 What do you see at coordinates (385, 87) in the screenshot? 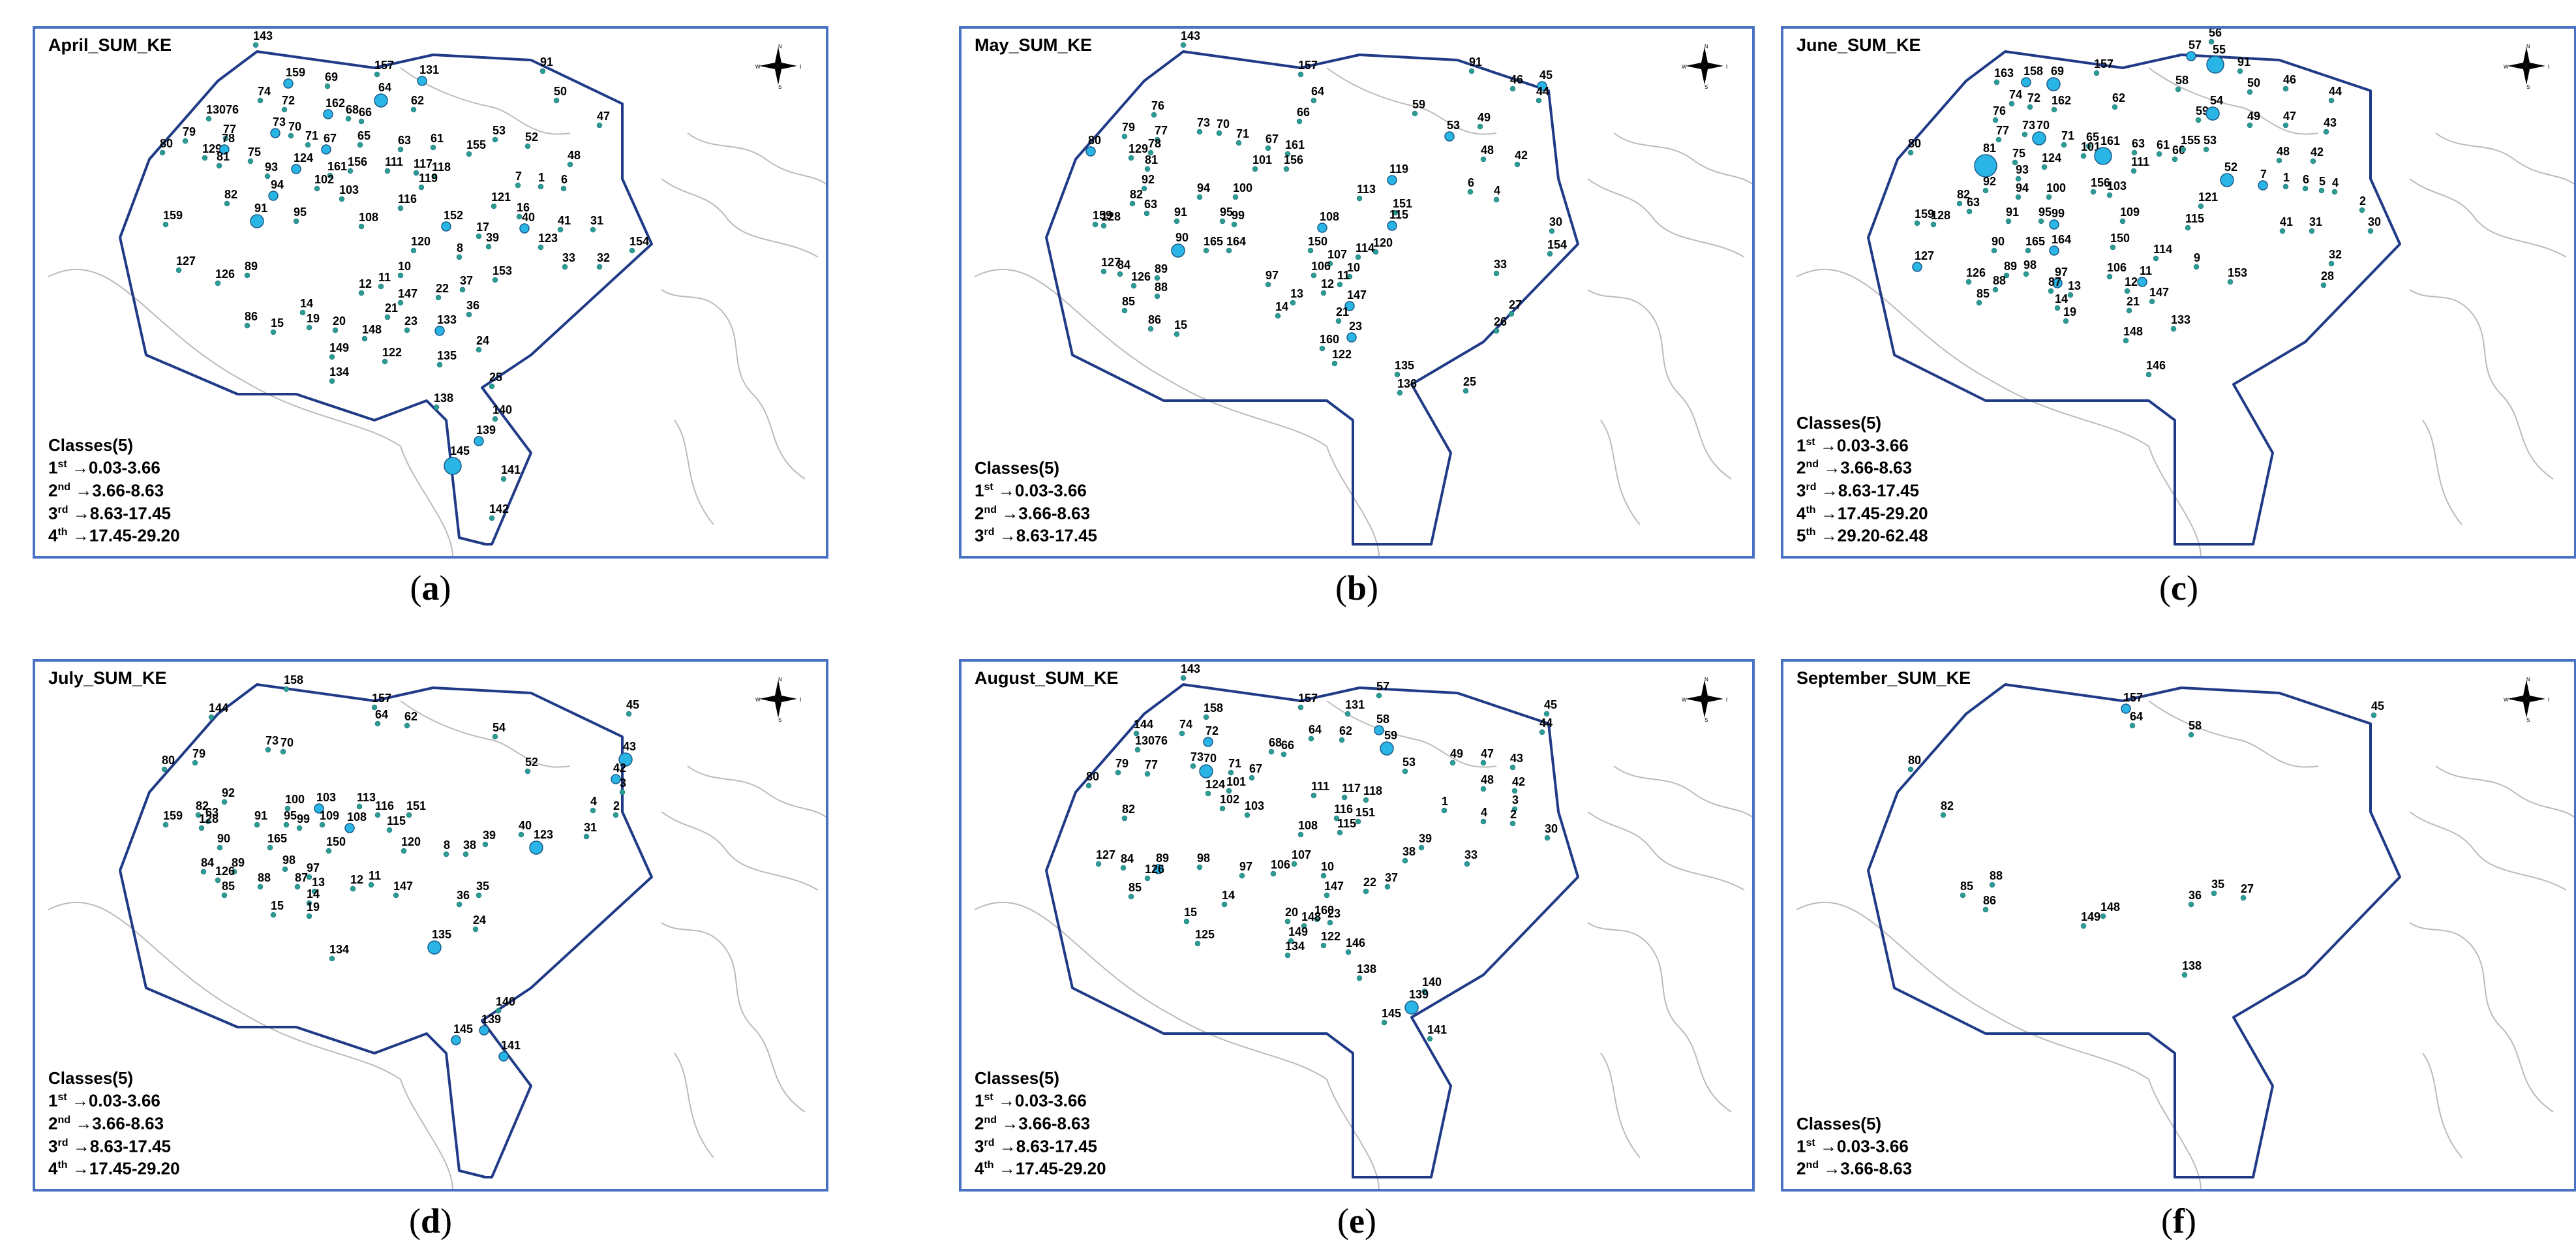
I see `station-label: 64` at bounding box center [385, 87].